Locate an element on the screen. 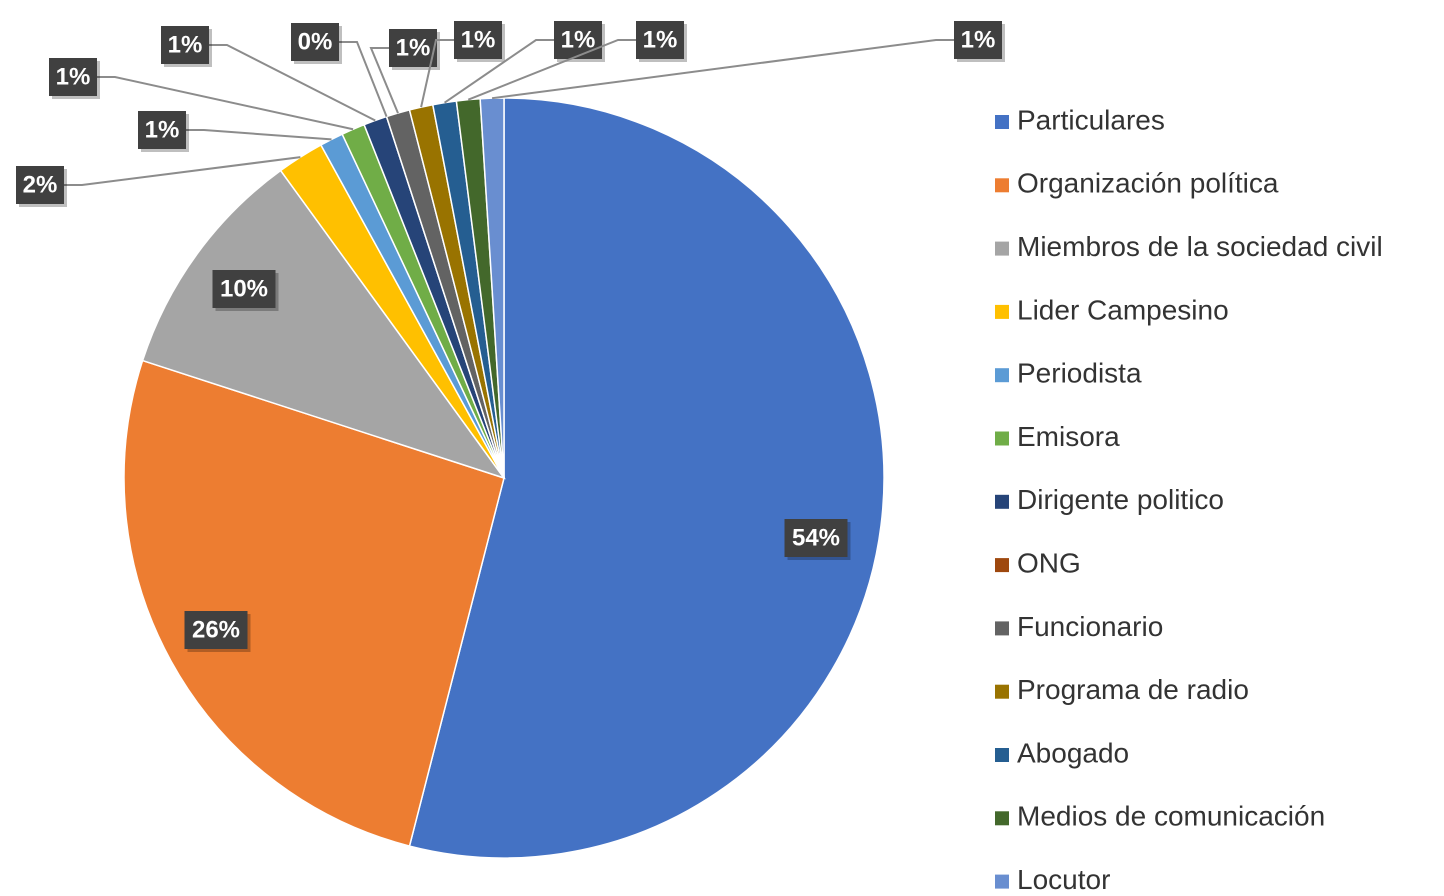  legend-label: Particulares is located at coordinates (1091, 119).